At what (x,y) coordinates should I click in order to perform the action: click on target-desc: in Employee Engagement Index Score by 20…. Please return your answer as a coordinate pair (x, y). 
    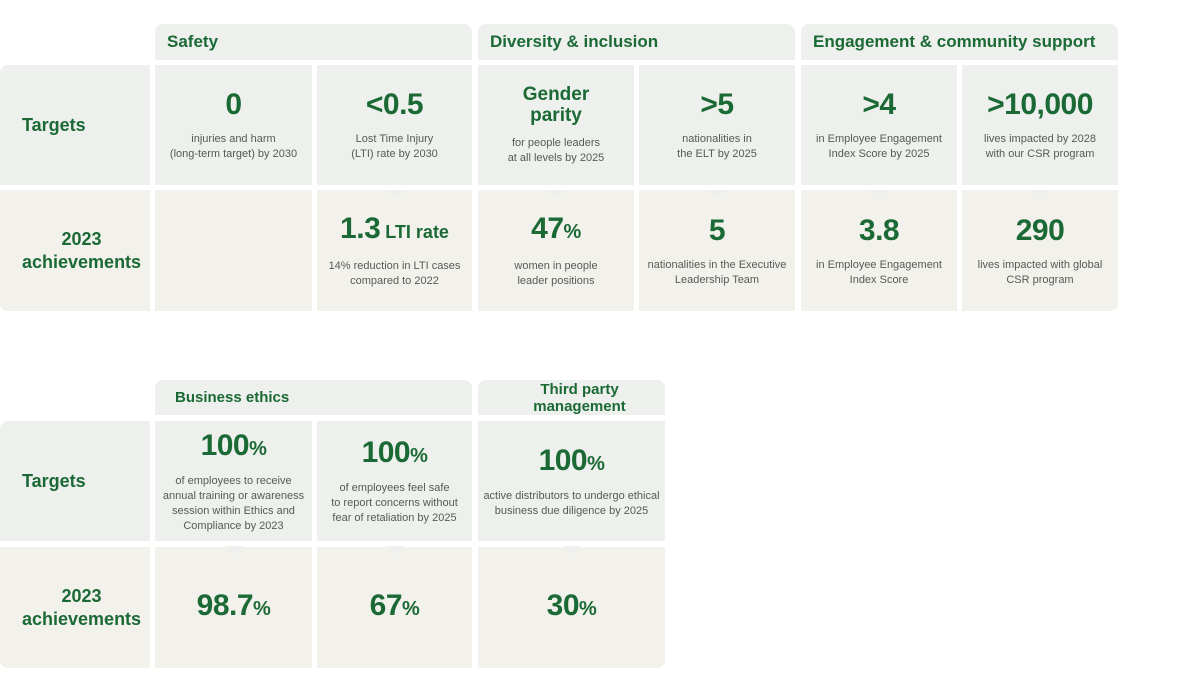
    Looking at the image, I should click on (879, 146).